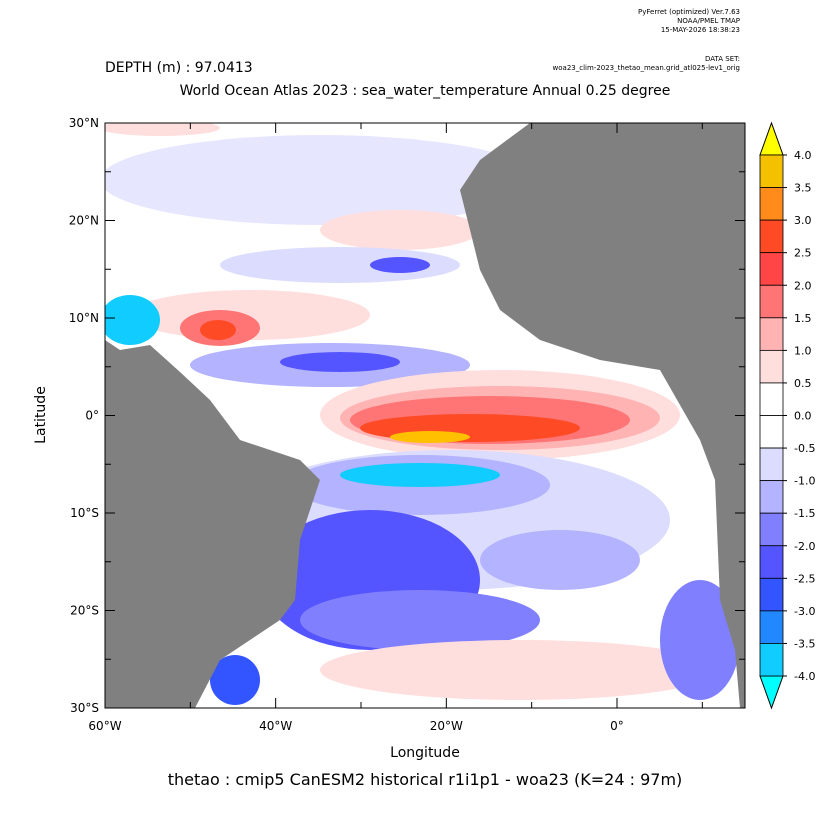 The height and width of the screenshot is (836, 832). What do you see at coordinates (771, 138) in the screenshot?
I see `colorbar-over` at bounding box center [771, 138].